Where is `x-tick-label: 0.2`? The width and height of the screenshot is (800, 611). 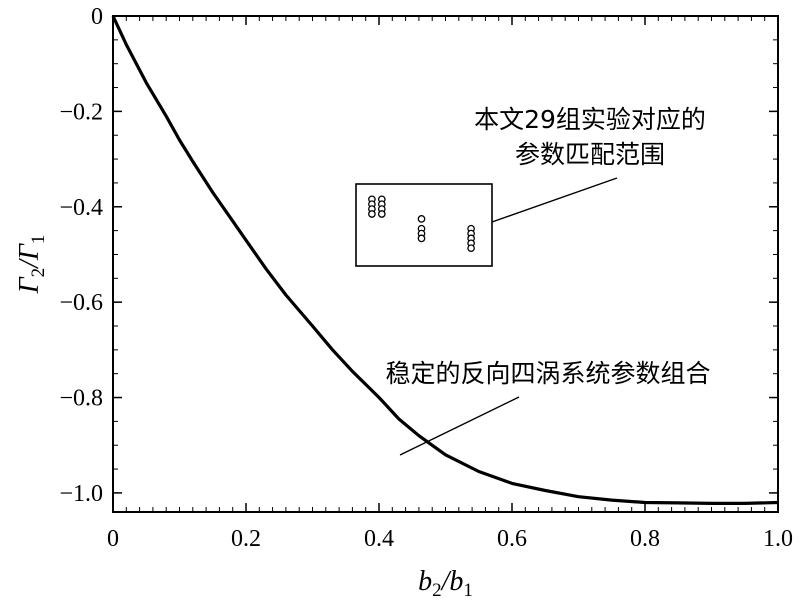
x-tick-label: 0.2 is located at coordinates (246, 539).